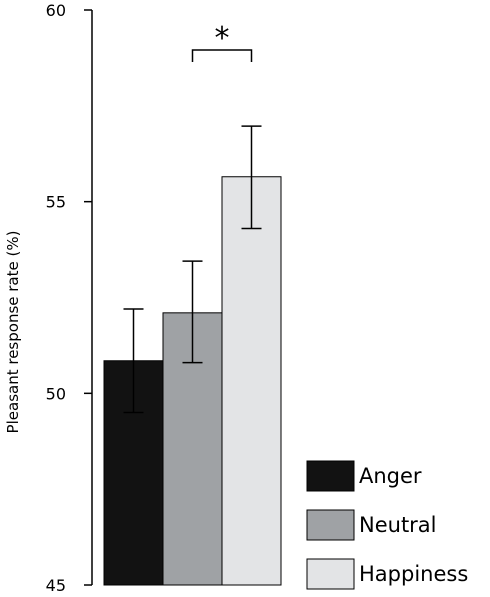 This screenshot has width=490, height=597. Describe the element at coordinates (56, 202) in the screenshot. I see `y-tick-label: 55` at that location.